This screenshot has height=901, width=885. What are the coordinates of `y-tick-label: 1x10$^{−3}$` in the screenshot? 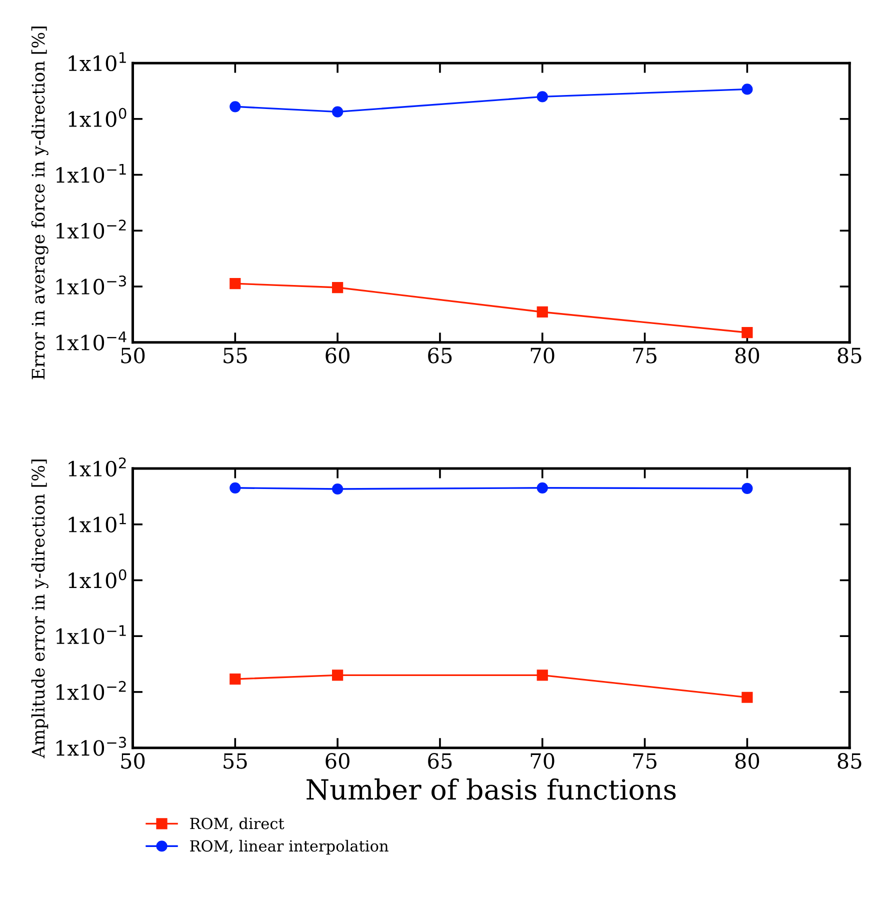 It's located at (91, 285).